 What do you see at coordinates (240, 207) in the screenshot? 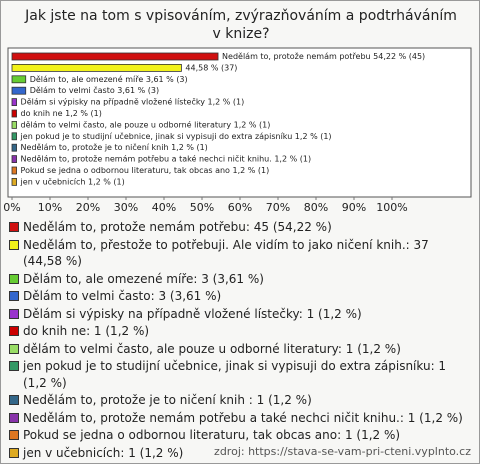
I see `x-tick-label: 60%` at bounding box center [240, 207].